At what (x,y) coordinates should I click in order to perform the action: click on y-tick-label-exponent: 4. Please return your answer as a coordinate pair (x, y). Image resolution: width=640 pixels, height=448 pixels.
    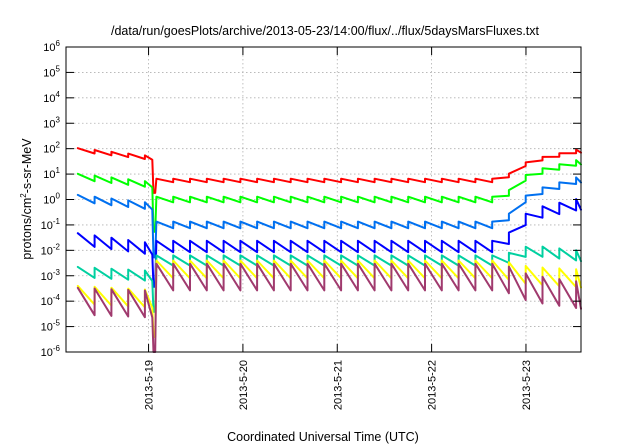
    Looking at the image, I should click on (58, 94).